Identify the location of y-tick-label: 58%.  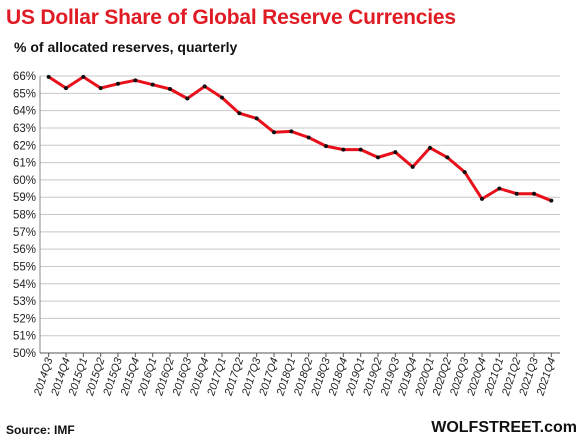
(24, 216).